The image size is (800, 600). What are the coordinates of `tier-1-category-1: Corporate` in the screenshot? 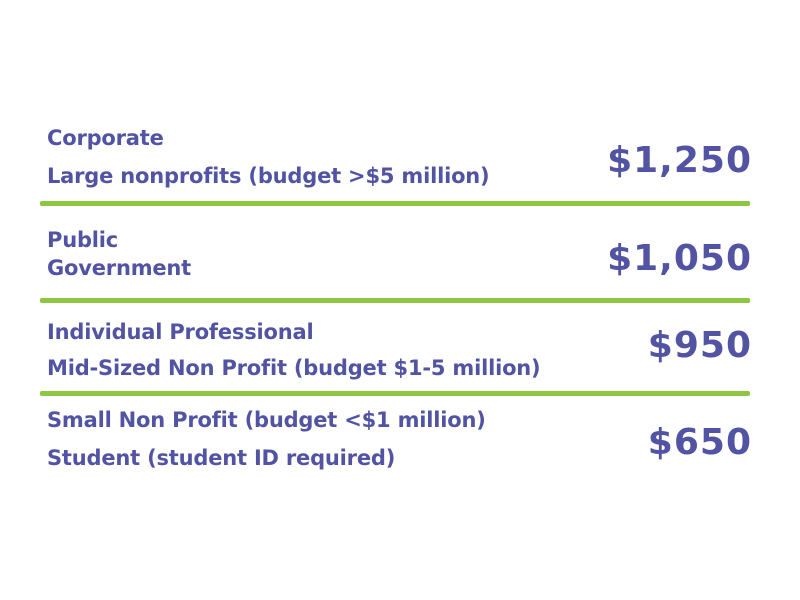 It's located at (105, 138).